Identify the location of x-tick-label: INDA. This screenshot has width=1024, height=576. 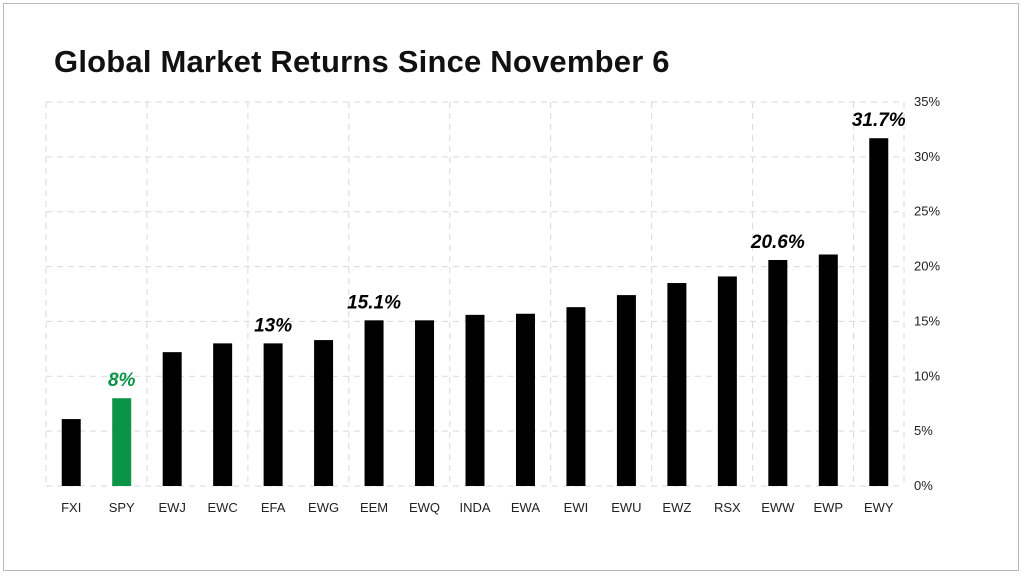
(474, 507).